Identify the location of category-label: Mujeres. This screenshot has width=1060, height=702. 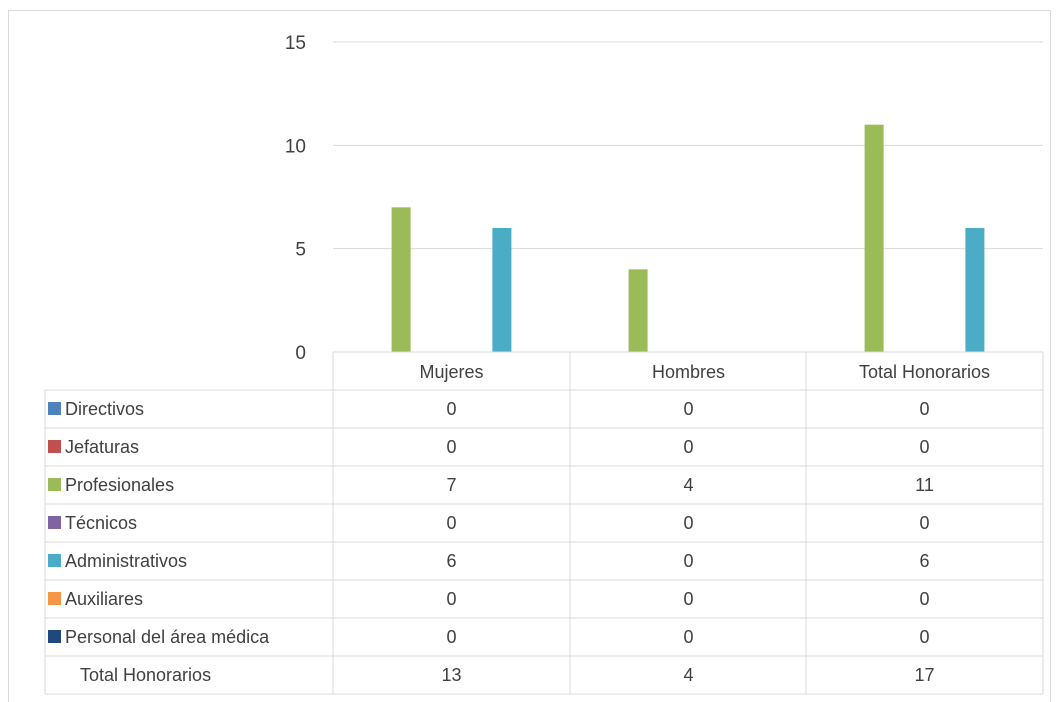
(451, 372).